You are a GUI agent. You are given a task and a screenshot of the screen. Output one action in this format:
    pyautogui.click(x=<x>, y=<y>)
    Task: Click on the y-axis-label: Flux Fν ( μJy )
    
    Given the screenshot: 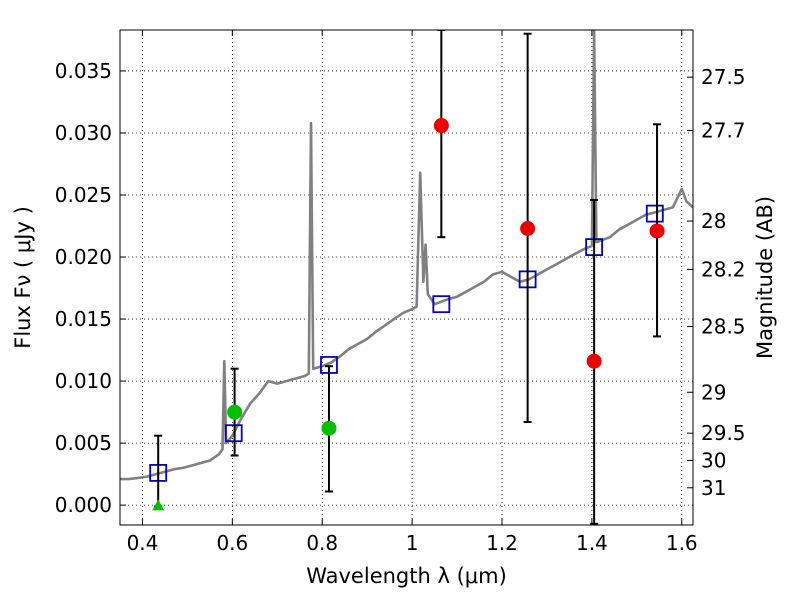 What is the action you would take?
    pyautogui.click(x=23, y=277)
    